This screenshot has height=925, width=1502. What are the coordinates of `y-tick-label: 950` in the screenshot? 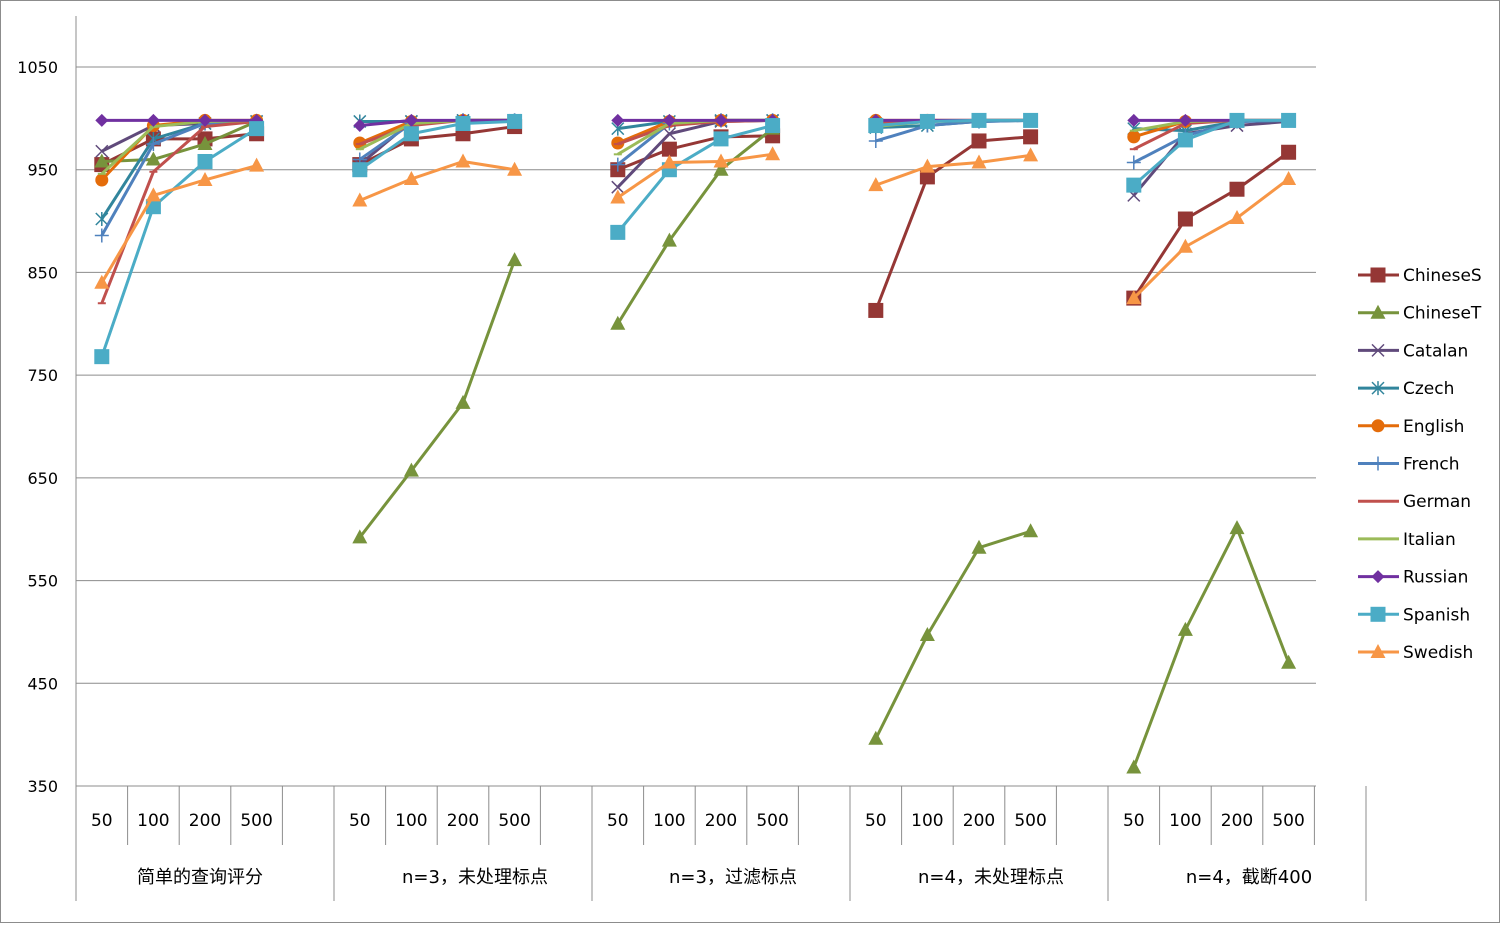 It's located at (42, 170).